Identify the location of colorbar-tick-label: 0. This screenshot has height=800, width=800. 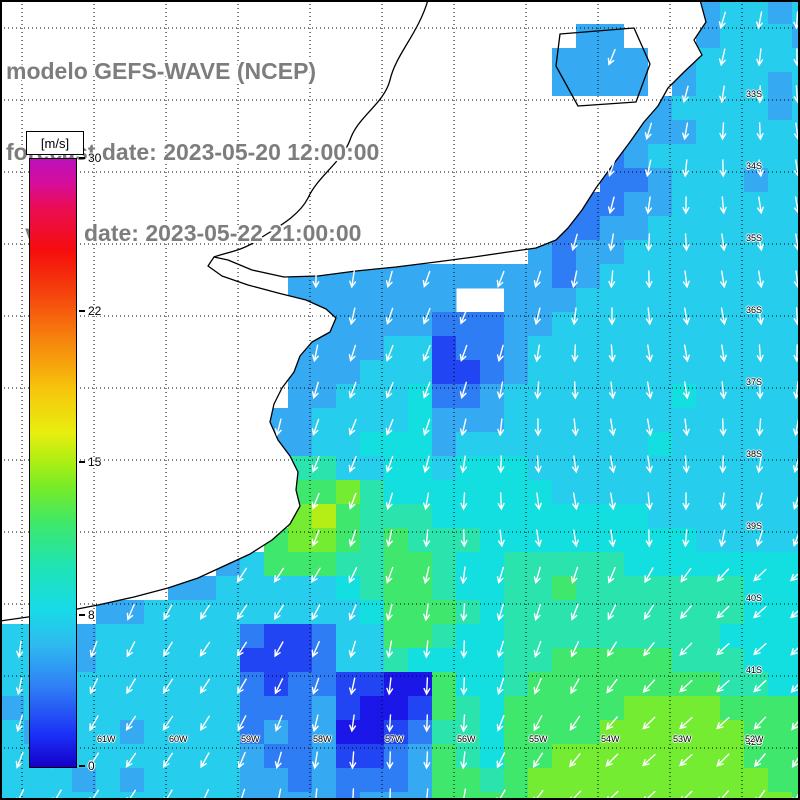
(91, 766).